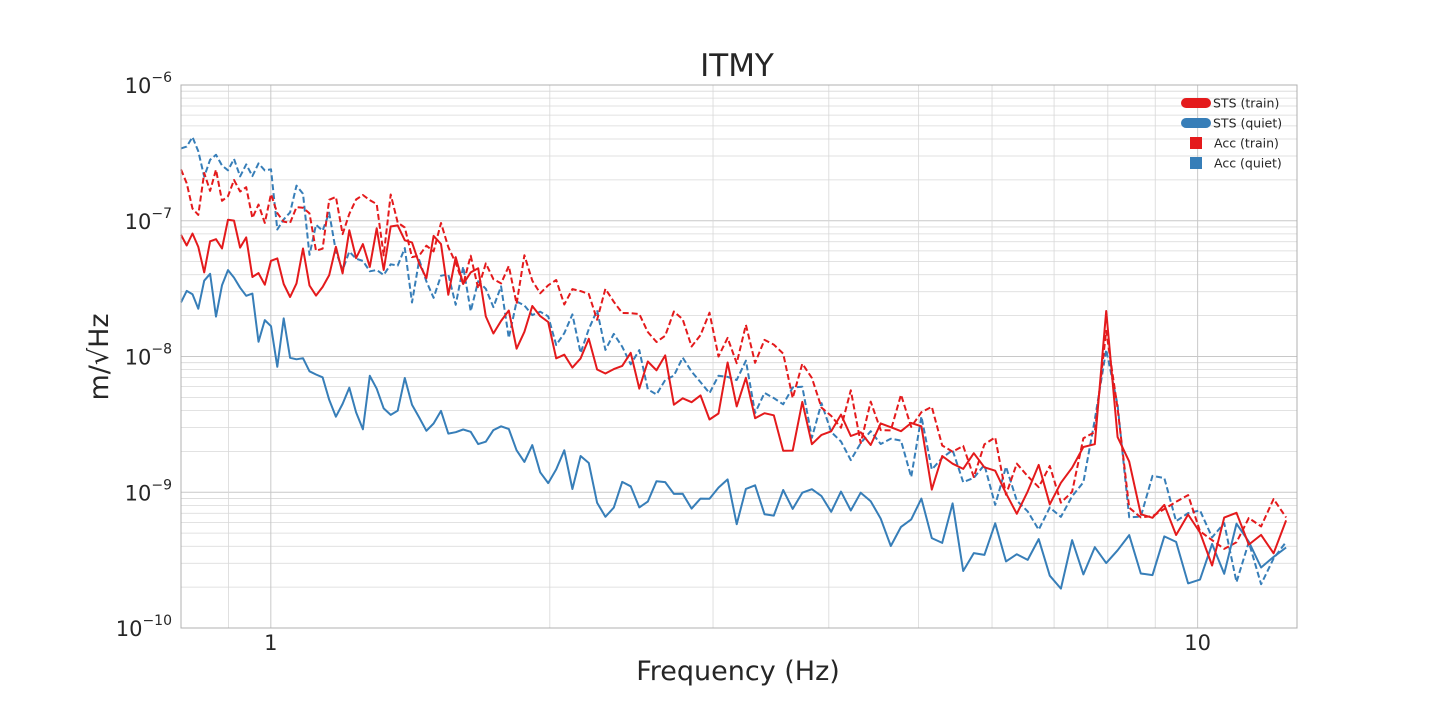 The image size is (1440, 706). I want to click on y-tick-label: 10⁻¹⁰, so click(144, 627).